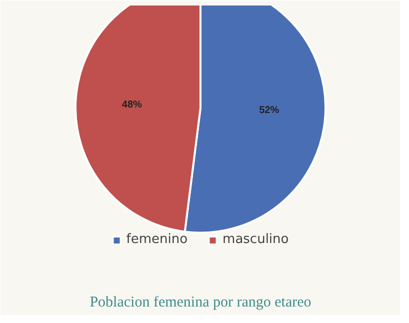  What do you see at coordinates (201, 302) in the screenshot?
I see `text: Poblacion femenina por rango etareo` at bounding box center [201, 302].